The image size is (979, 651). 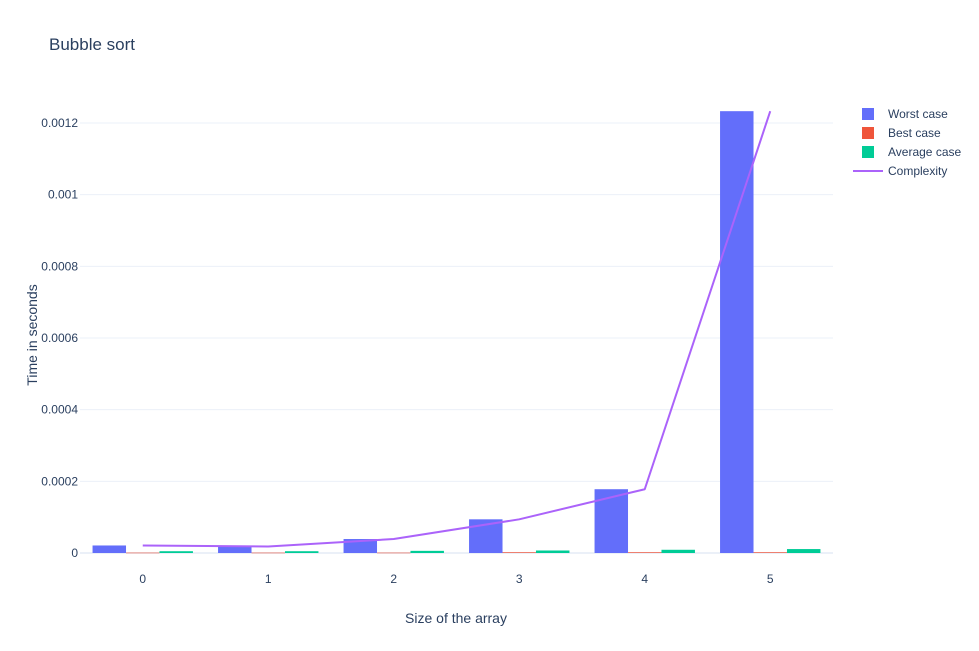 I want to click on x-tick-label: 4, so click(x=644, y=579).